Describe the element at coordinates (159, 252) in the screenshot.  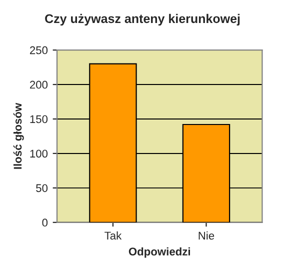
I see `x-axis-title: Odpowiedzi` at that location.